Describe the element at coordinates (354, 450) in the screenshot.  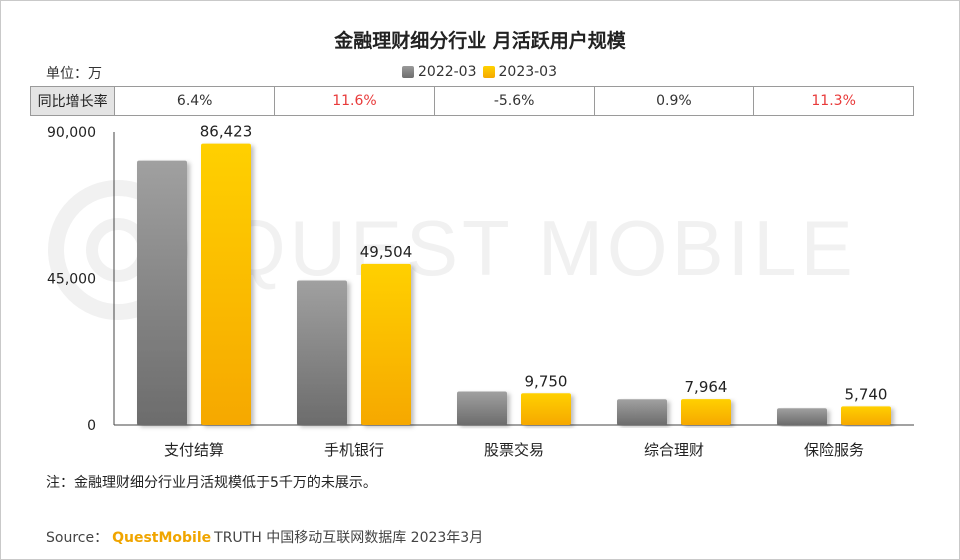
I see `x-tick-label: 手机银行` at that location.